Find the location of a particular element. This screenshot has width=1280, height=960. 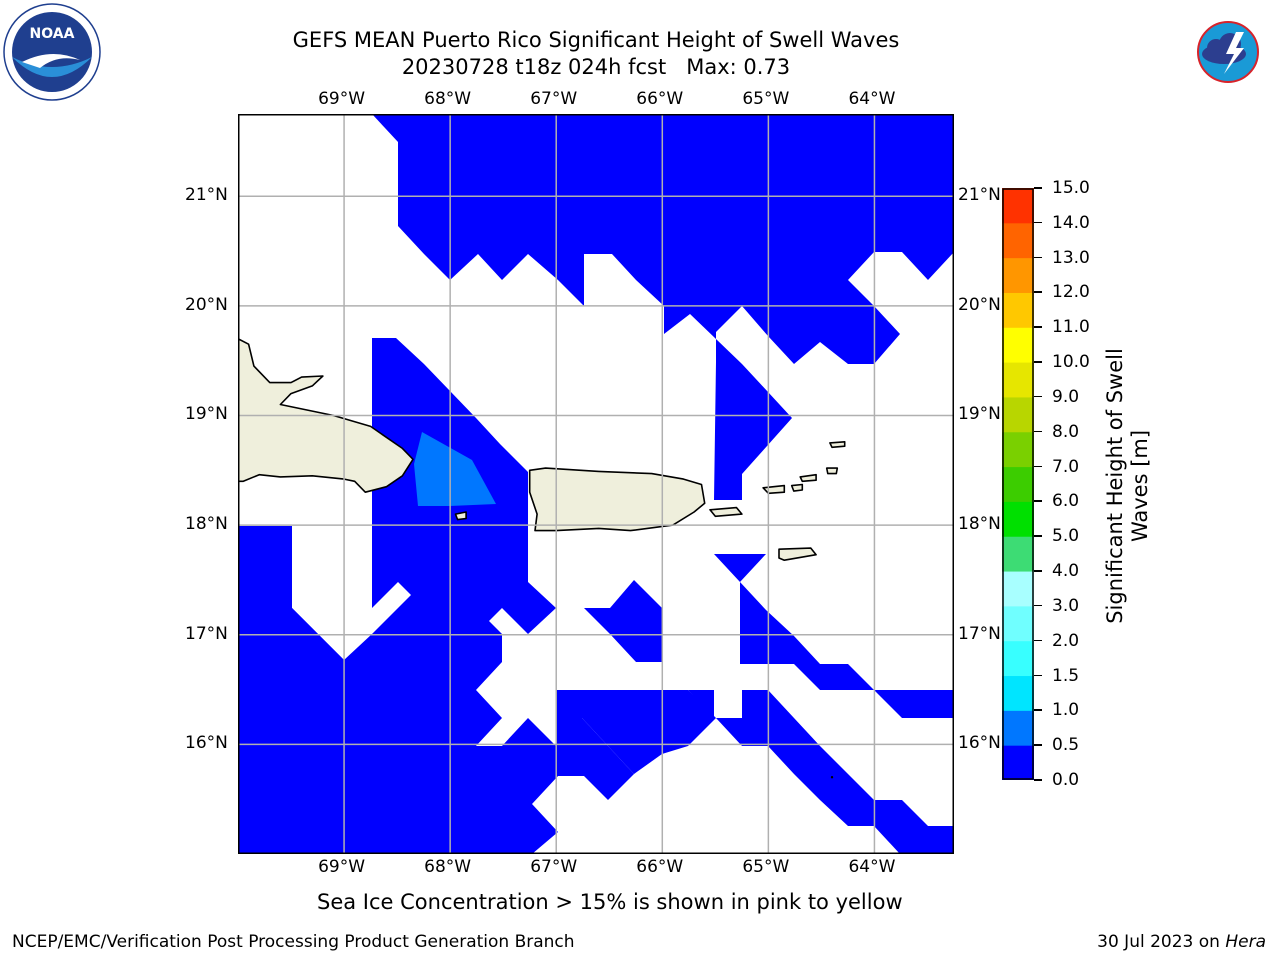

footer-date-prefix: 30 Jul 2023 on is located at coordinates (1161, 942).